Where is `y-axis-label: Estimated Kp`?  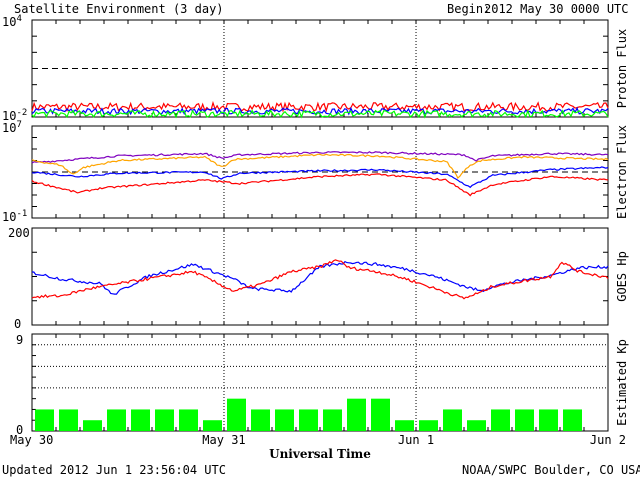
y-axis-label: Estimated Kp is located at coordinates (622, 382).